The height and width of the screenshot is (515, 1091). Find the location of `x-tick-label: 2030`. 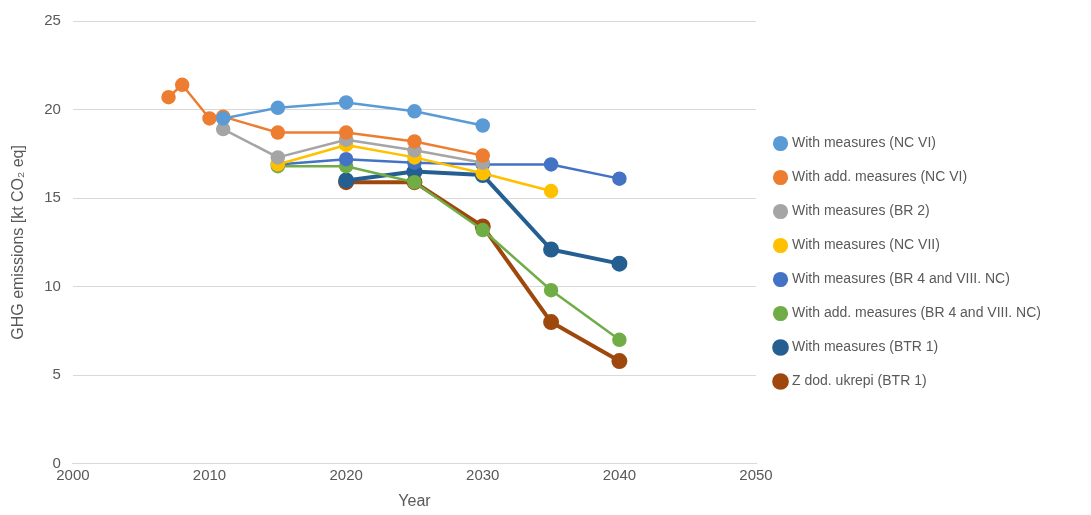

x-tick-label: 2030 is located at coordinates (483, 474).